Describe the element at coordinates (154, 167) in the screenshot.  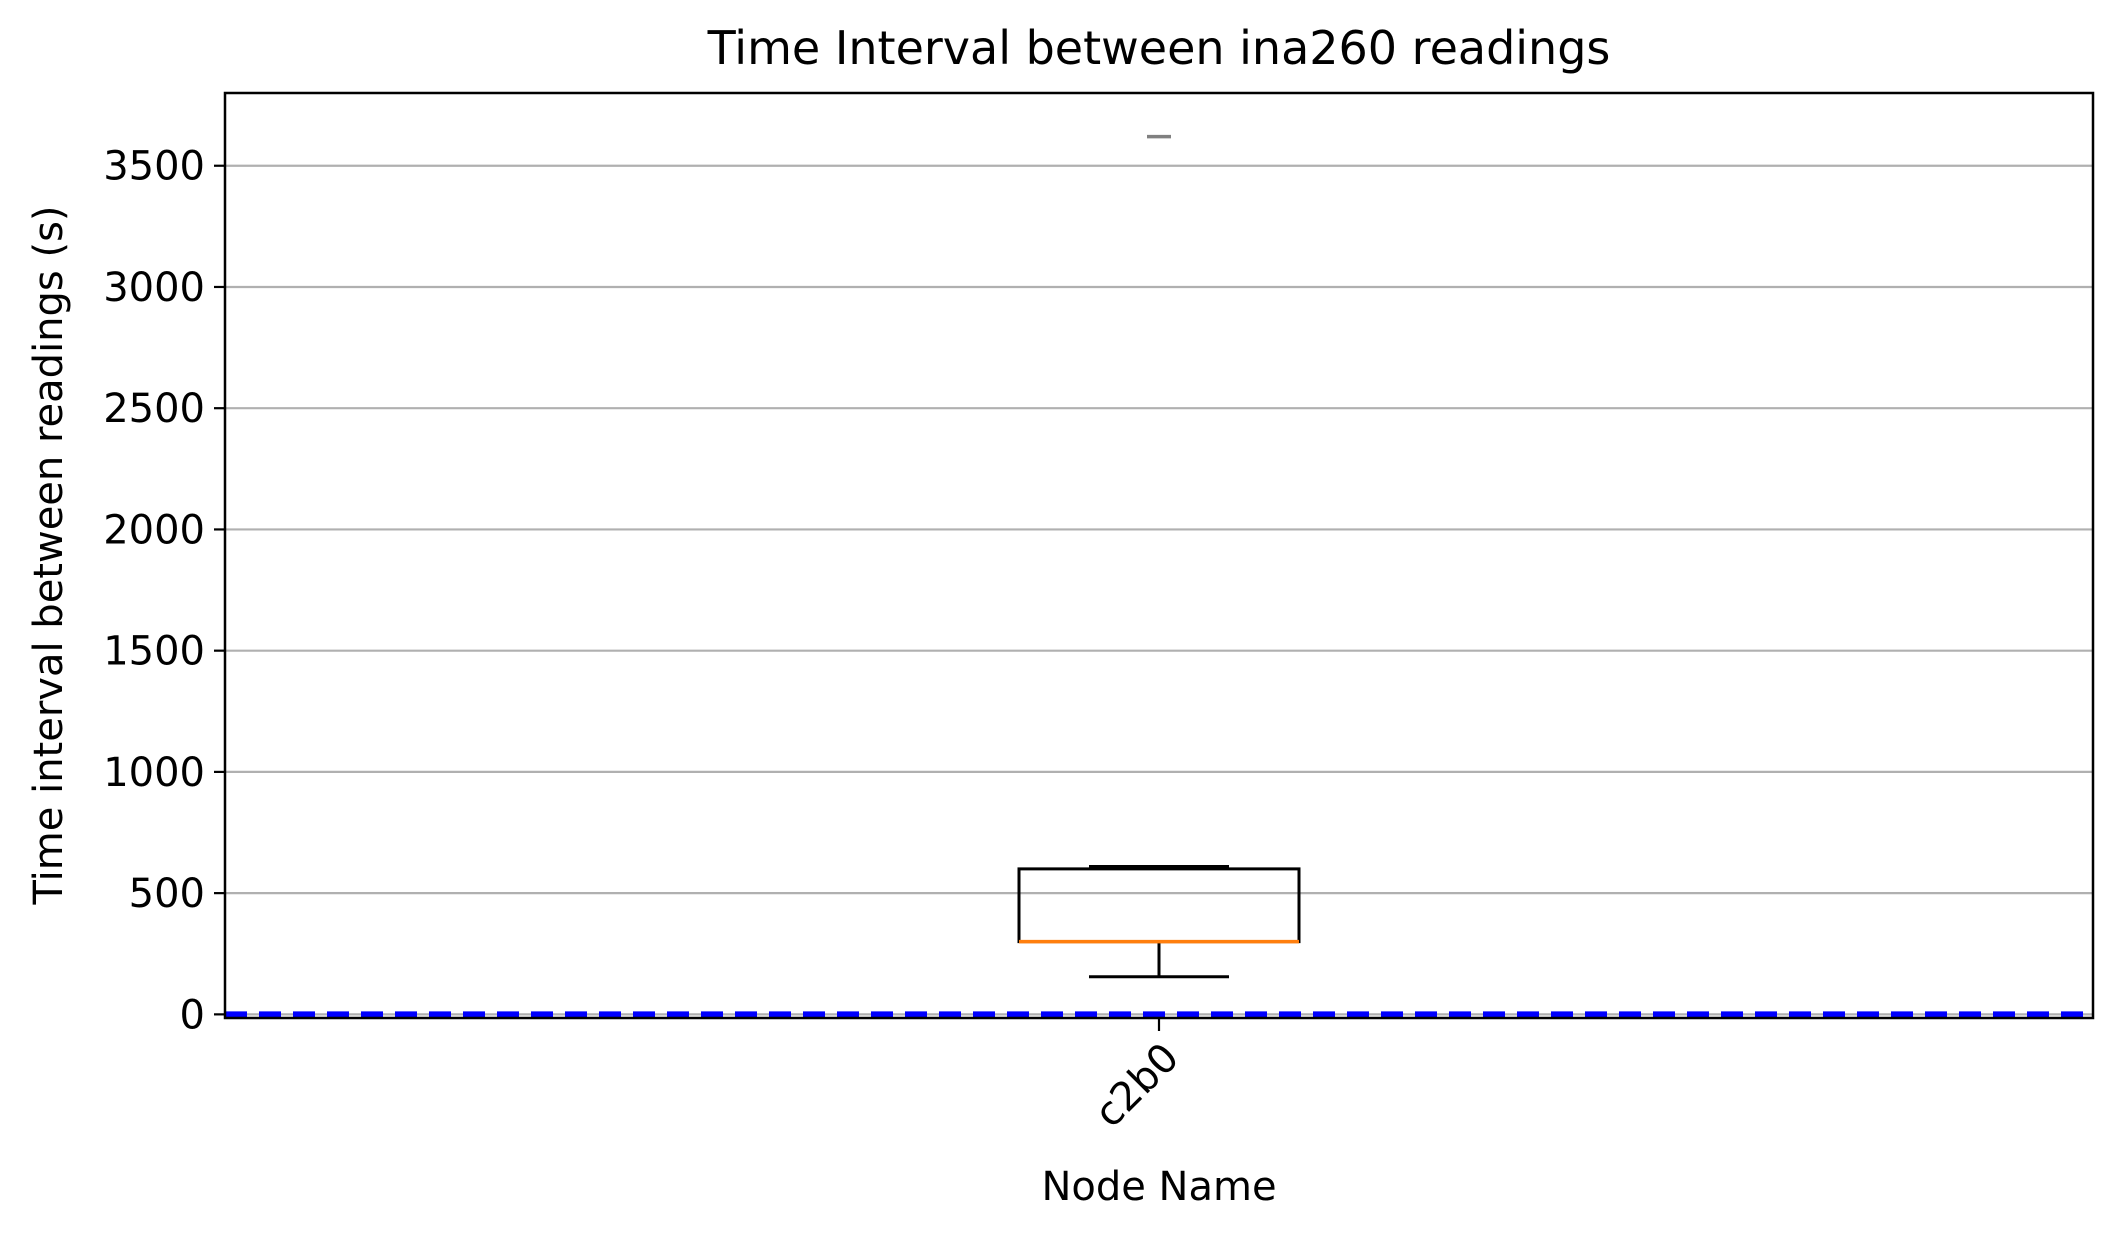
I see `y-tick-label: 3500` at that location.